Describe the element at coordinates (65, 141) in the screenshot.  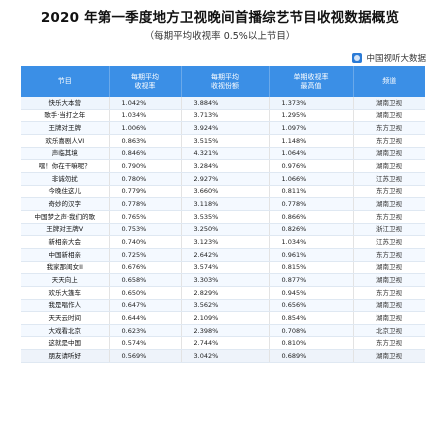
I see `program-name-cell: 欢乐喜剧人VI` at that location.